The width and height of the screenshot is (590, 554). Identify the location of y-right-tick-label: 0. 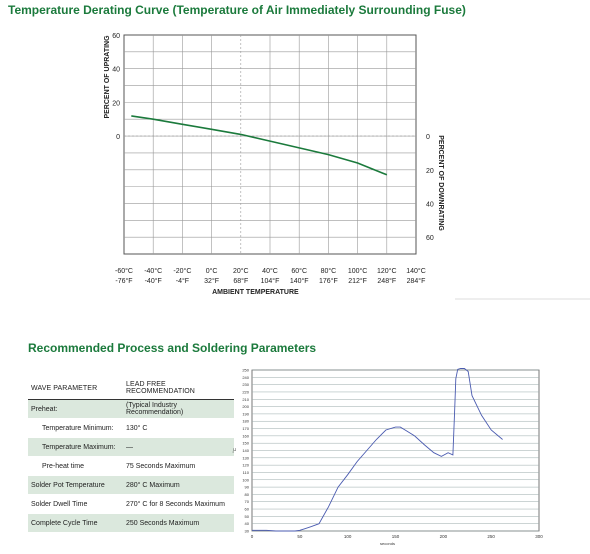
(428, 137).